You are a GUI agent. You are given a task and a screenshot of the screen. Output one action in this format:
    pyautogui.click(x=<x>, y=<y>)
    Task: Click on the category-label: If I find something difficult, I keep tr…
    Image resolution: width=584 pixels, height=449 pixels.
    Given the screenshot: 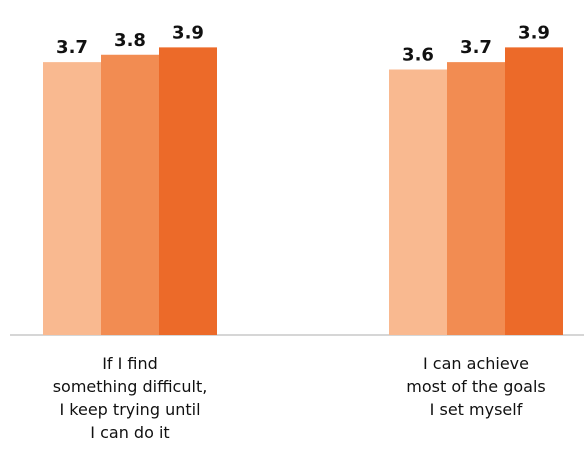 What is the action you would take?
    pyautogui.click(x=130, y=398)
    